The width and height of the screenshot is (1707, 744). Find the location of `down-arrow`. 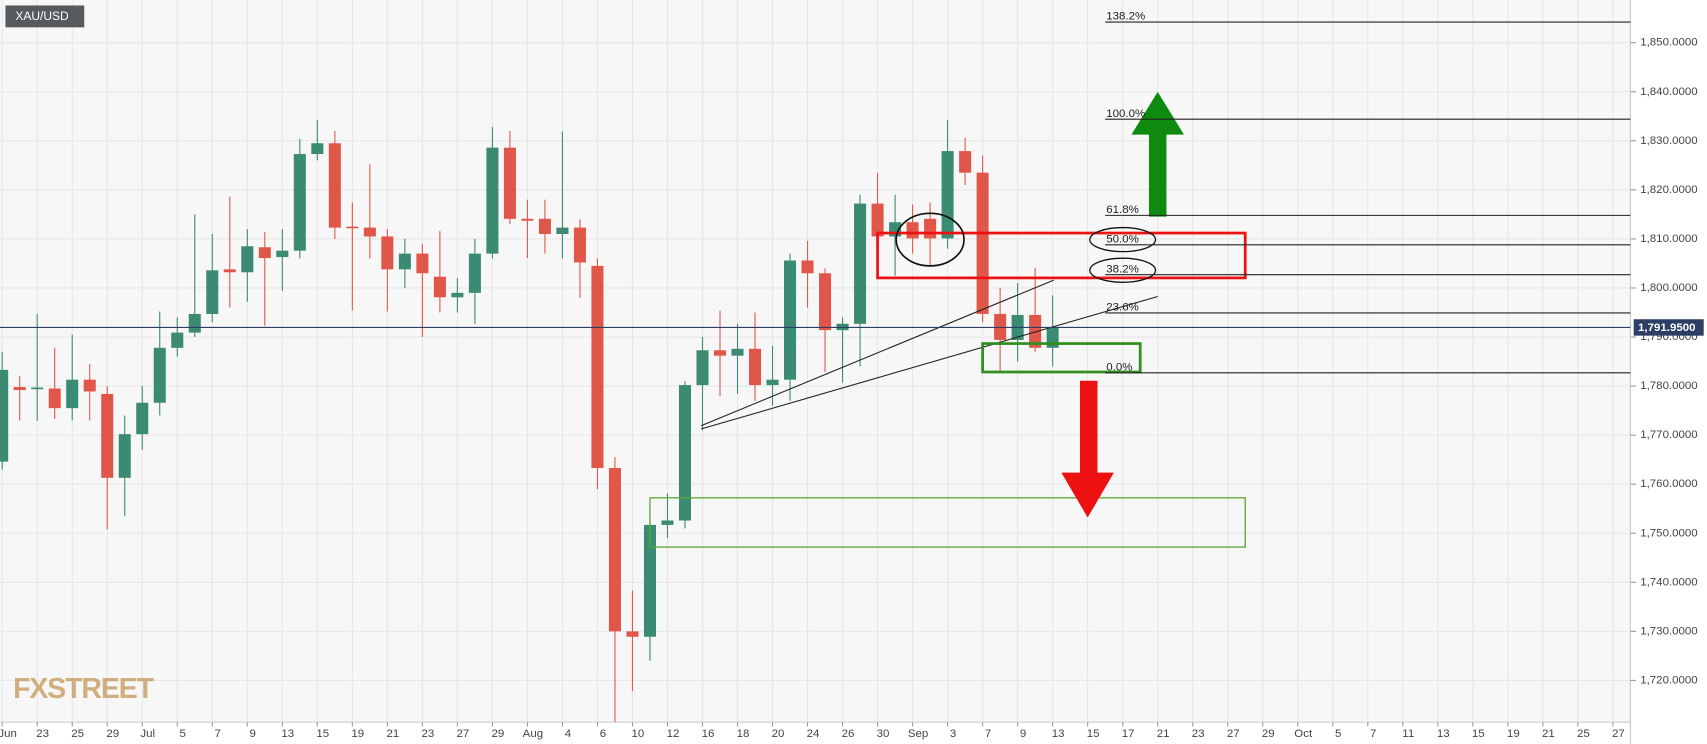

down-arrow is located at coordinates (1087, 449).